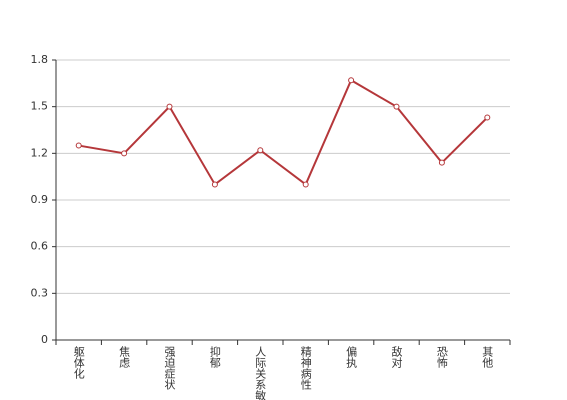 This screenshot has width=567, height=400. What do you see at coordinates (40, 199) in the screenshot?
I see `y-tick-label: 0.9` at bounding box center [40, 199].